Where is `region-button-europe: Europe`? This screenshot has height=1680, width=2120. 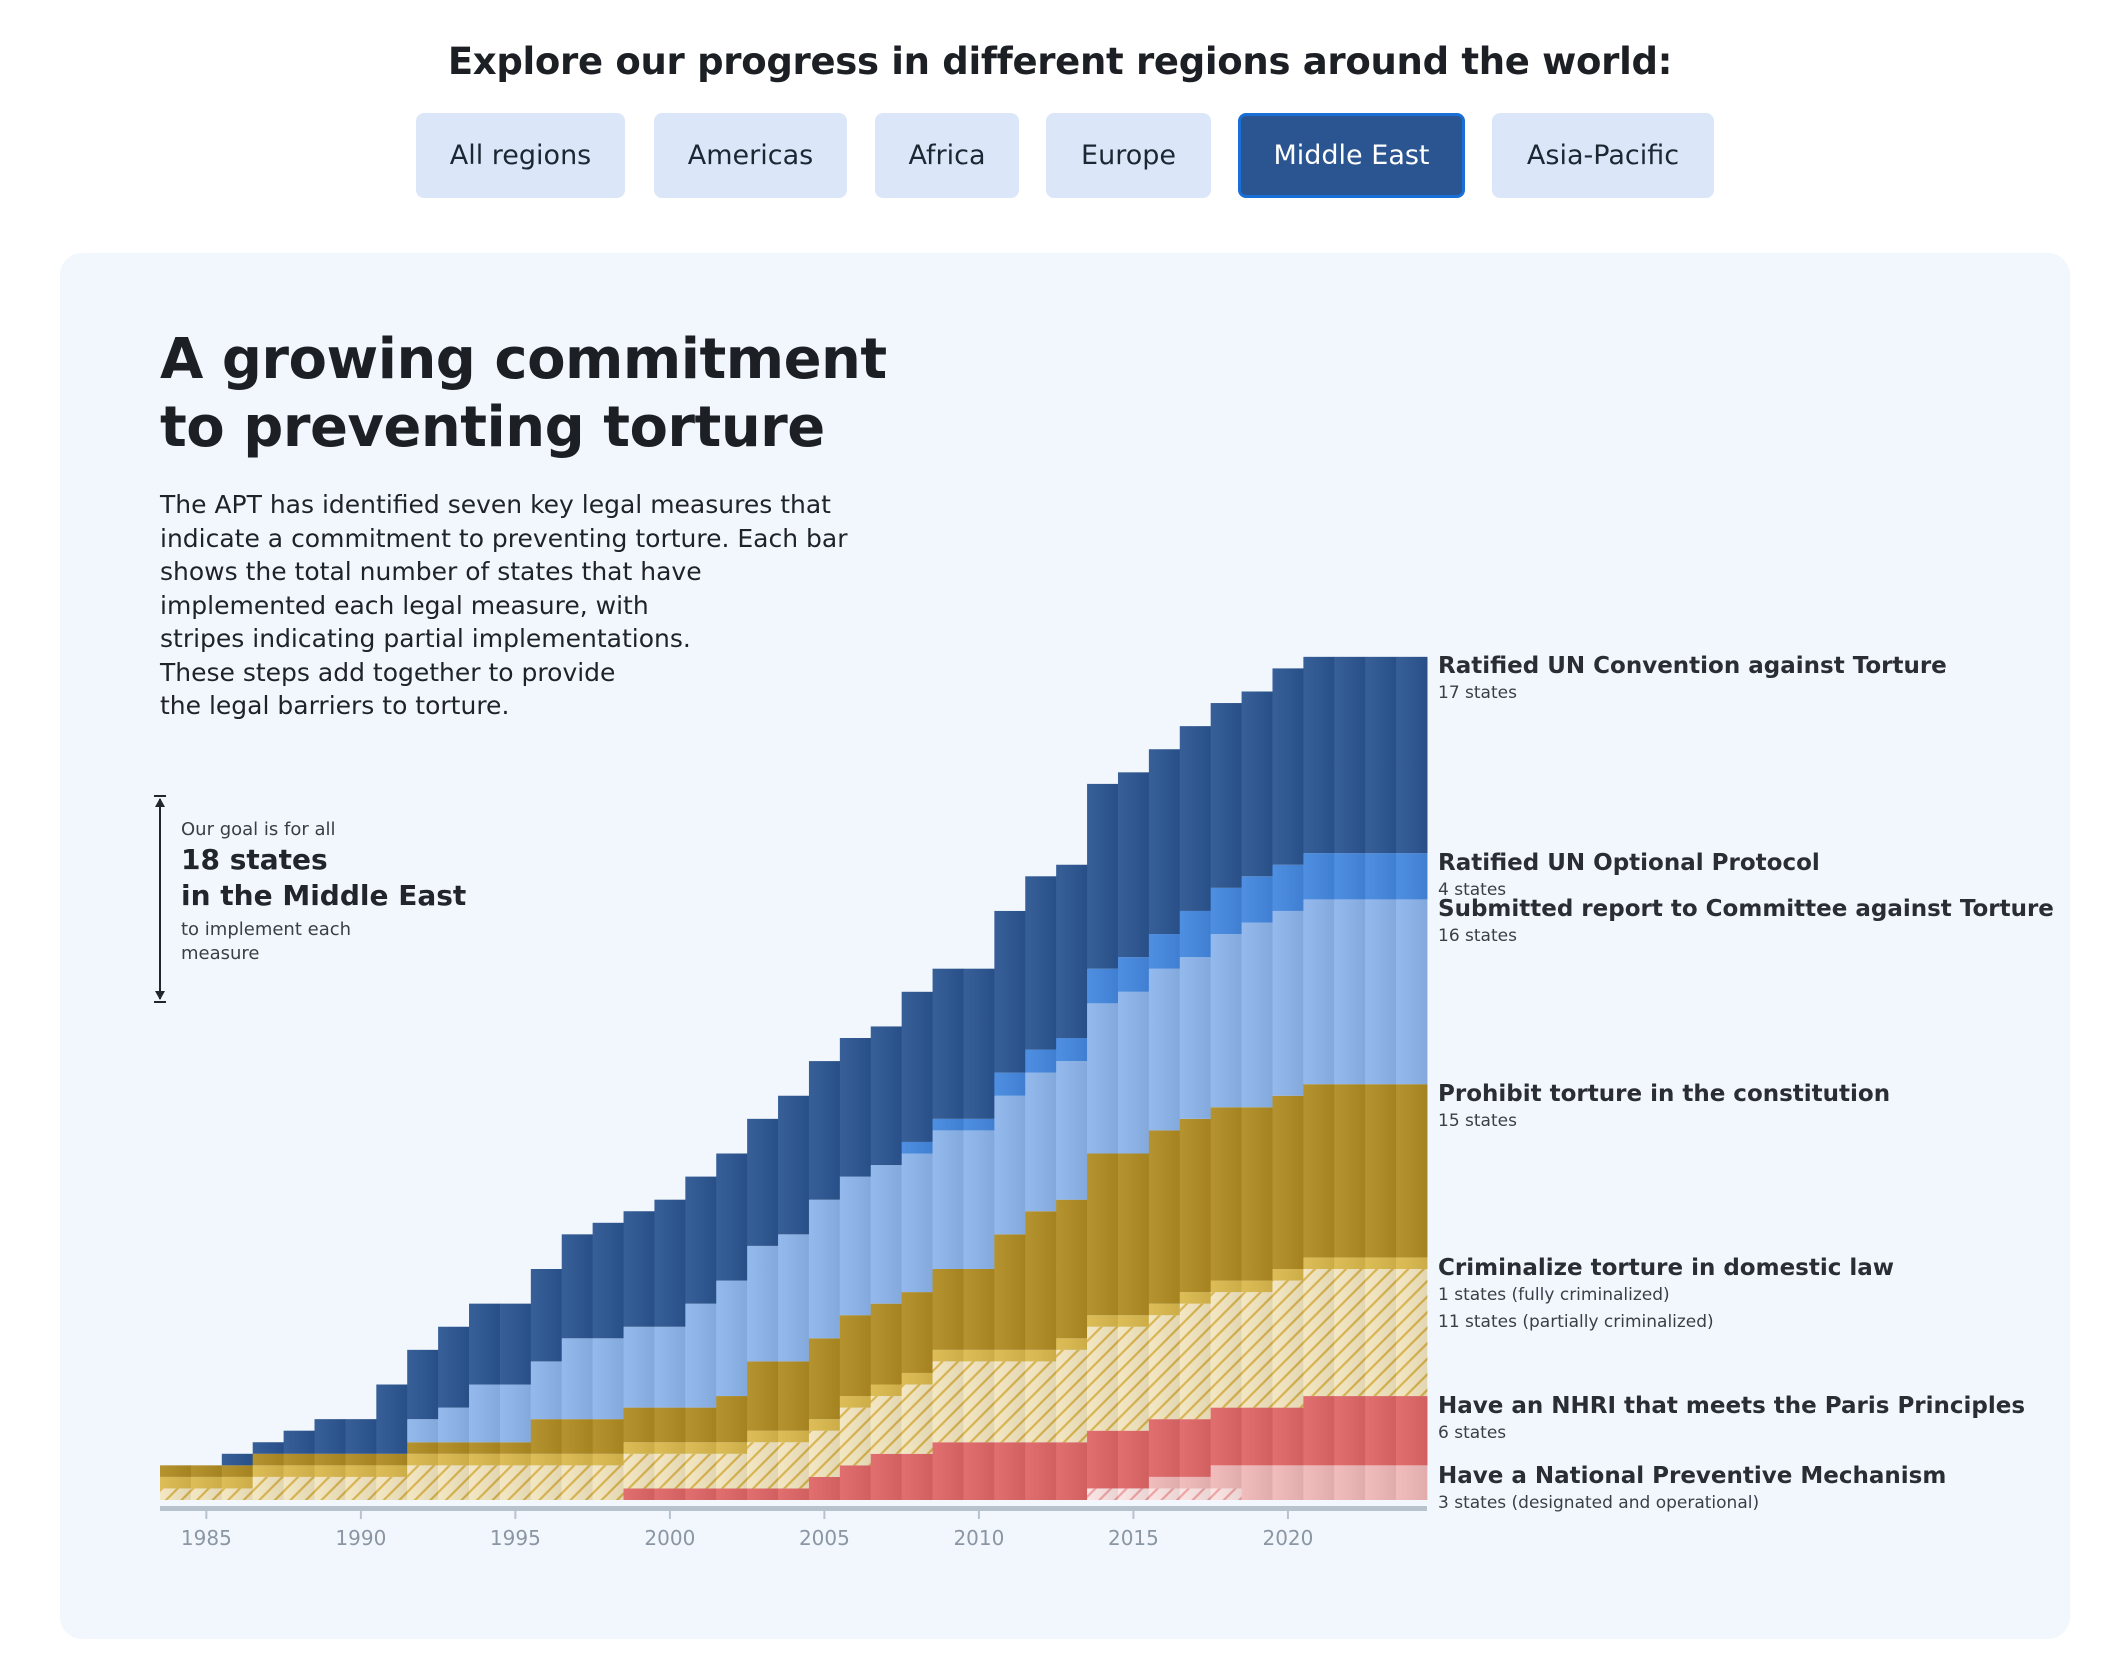 region-button-europe: Europe is located at coordinates (1128, 155).